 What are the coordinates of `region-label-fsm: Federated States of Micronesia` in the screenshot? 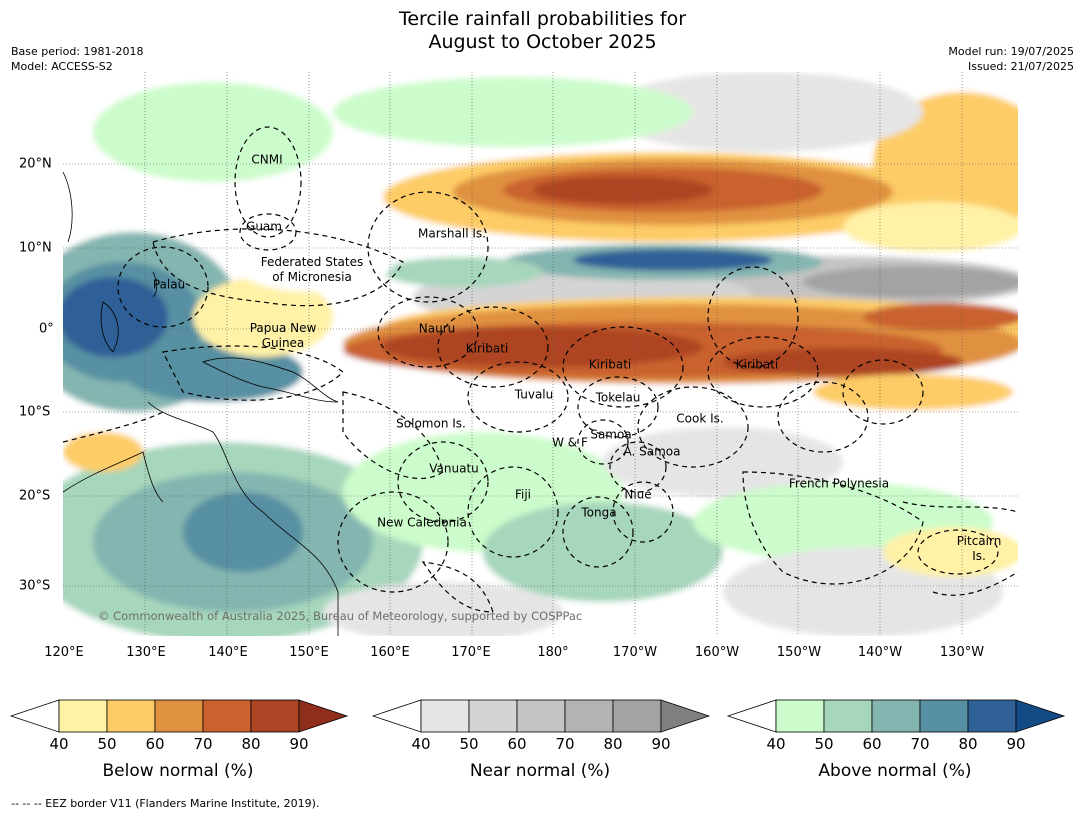 It's located at (312, 270).